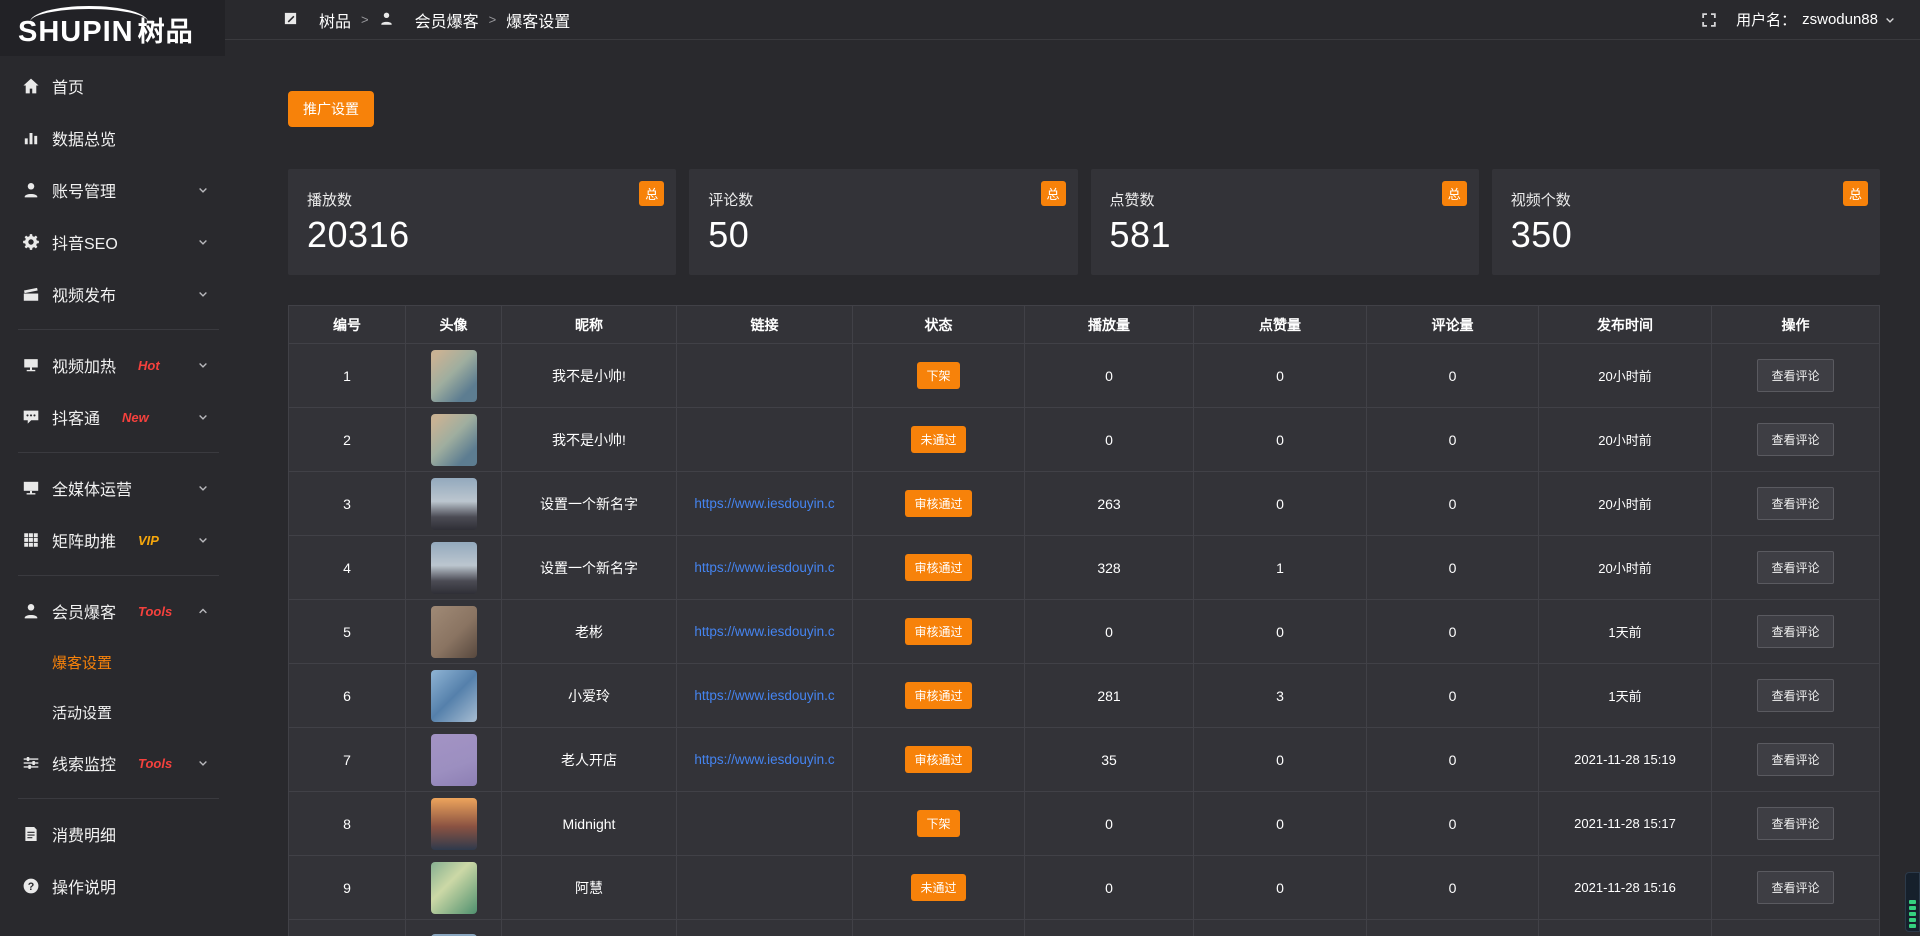 The height and width of the screenshot is (936, 1920). I want to click on plays-cell: 328, so click(1109, 567).